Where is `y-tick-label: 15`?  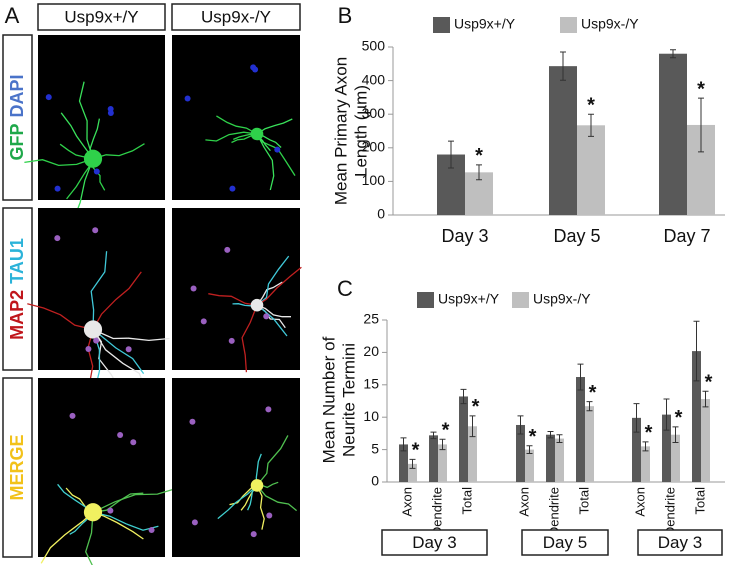 y-tick-label: 15 is located at coordinates (371, 384).